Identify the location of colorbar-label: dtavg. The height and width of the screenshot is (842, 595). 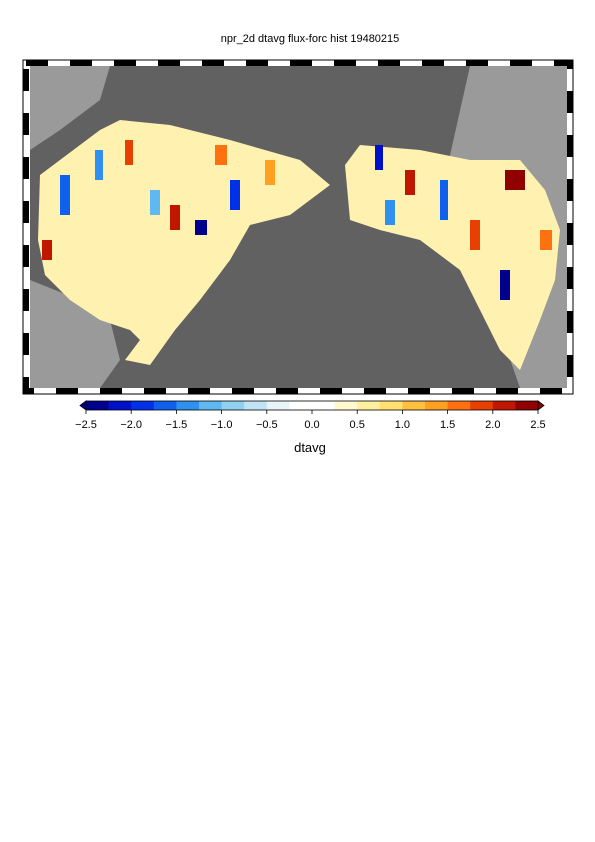
(310, 447).